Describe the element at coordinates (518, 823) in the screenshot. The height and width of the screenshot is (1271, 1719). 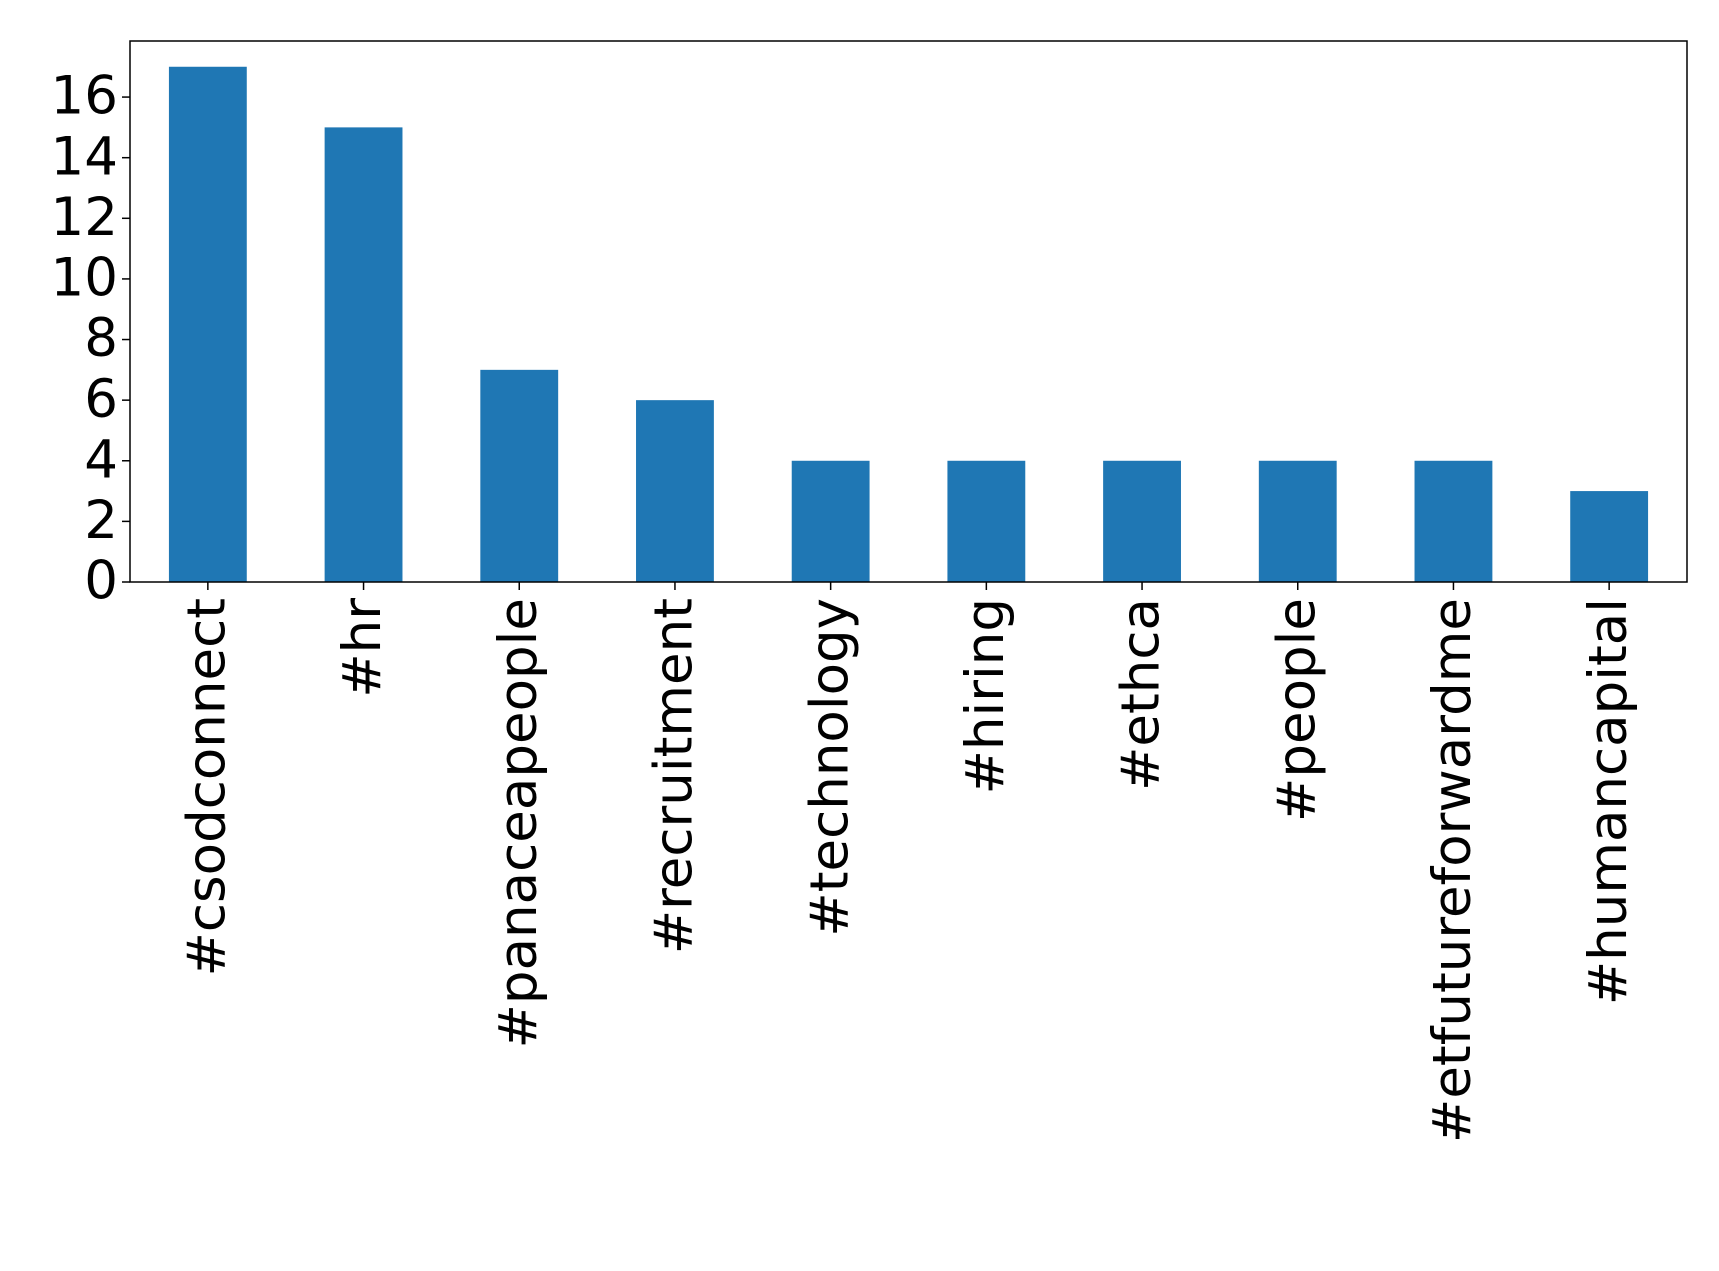
I see `x-tick-label: #panaceapeople` at that location.